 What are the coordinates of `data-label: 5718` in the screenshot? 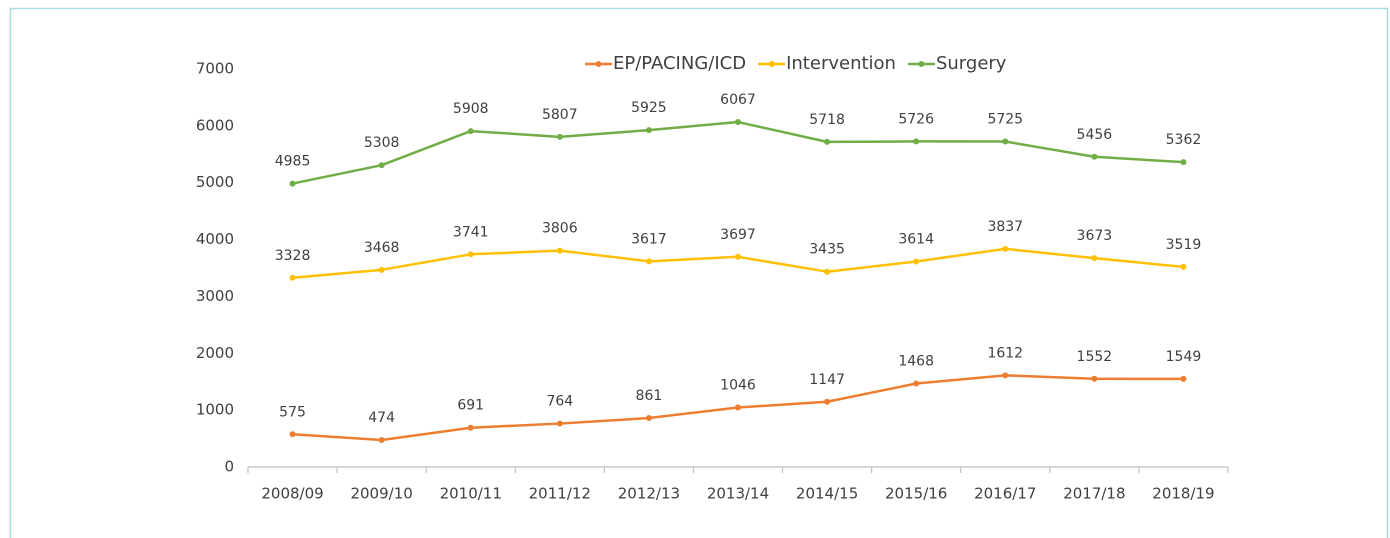 It's located at (827, 120).